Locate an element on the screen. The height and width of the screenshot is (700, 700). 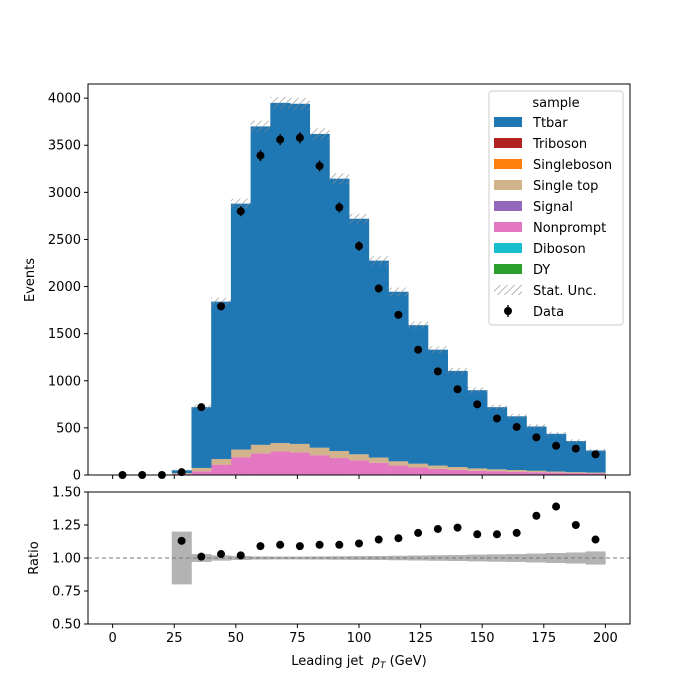
main-y-axis-label: Events is located at coordinates (30, 280).